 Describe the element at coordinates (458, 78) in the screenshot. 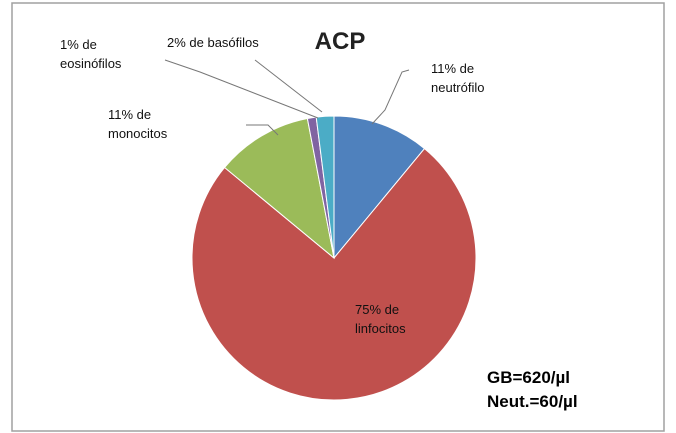

I see `data-label: 11% de neutrófilo` at that location.